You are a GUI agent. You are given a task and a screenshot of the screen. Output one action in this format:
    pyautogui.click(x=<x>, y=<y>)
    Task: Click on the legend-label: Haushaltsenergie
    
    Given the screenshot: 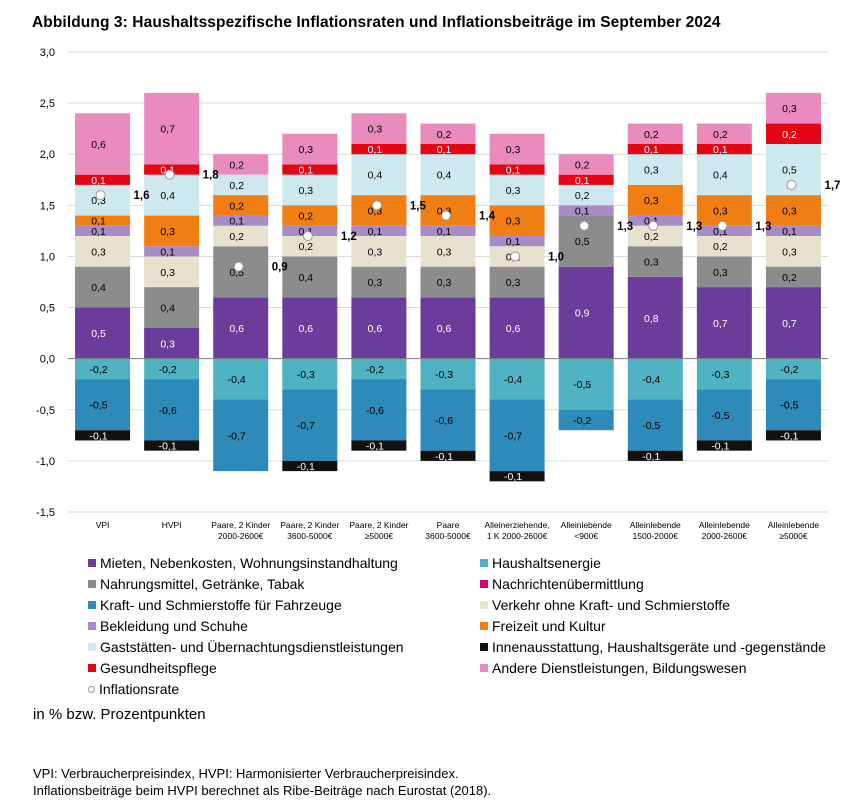 What is the action you would take?
    pyautogui.click(x=546, y=563)
    